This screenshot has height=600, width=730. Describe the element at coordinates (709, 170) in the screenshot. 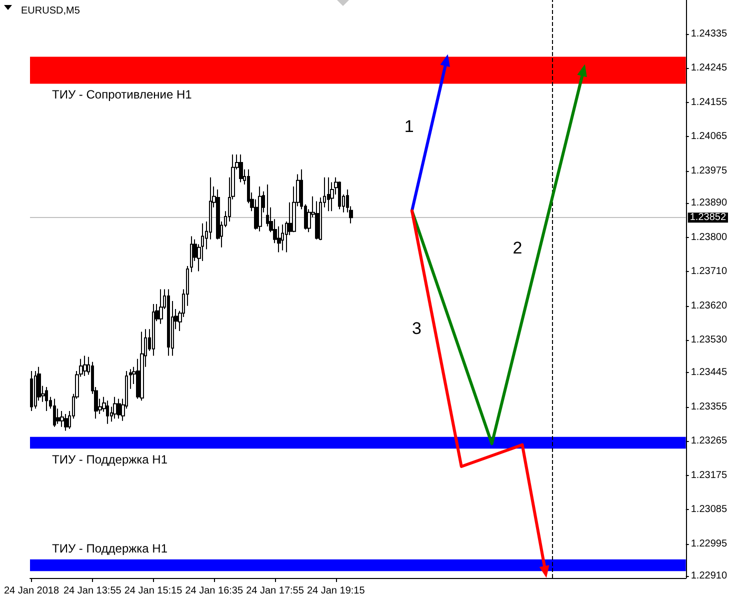

I see `y-tick-label: 1.23975` at that location.